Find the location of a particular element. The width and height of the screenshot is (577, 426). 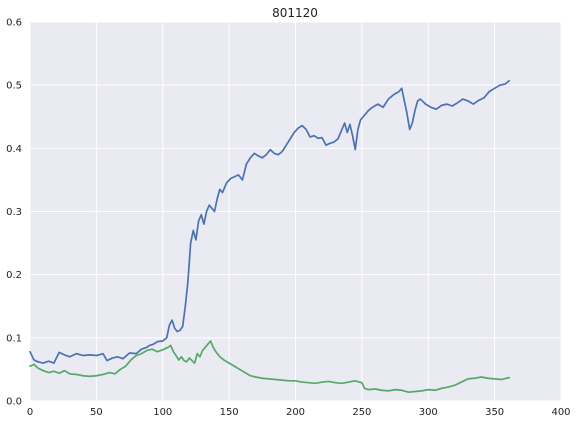

y-tick-label: 0.0 is located at coordinates (14, 402).